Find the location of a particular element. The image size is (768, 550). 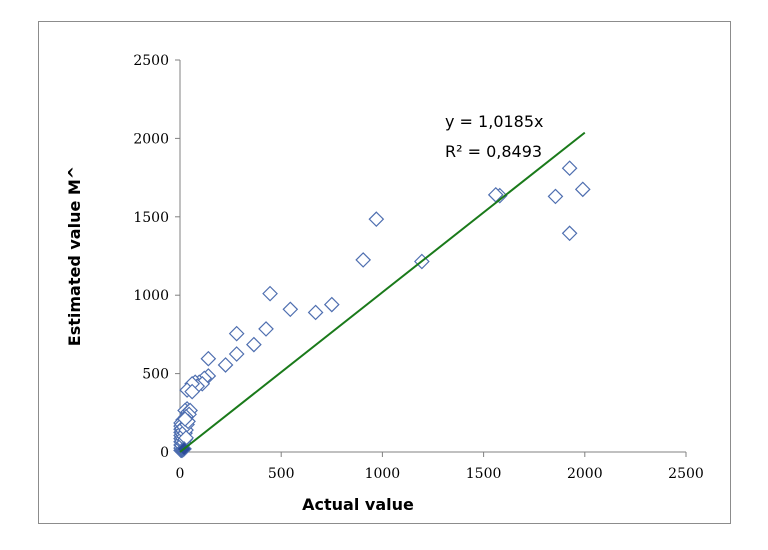

y-tick-label: 0 is located at coordinates (164, 453).